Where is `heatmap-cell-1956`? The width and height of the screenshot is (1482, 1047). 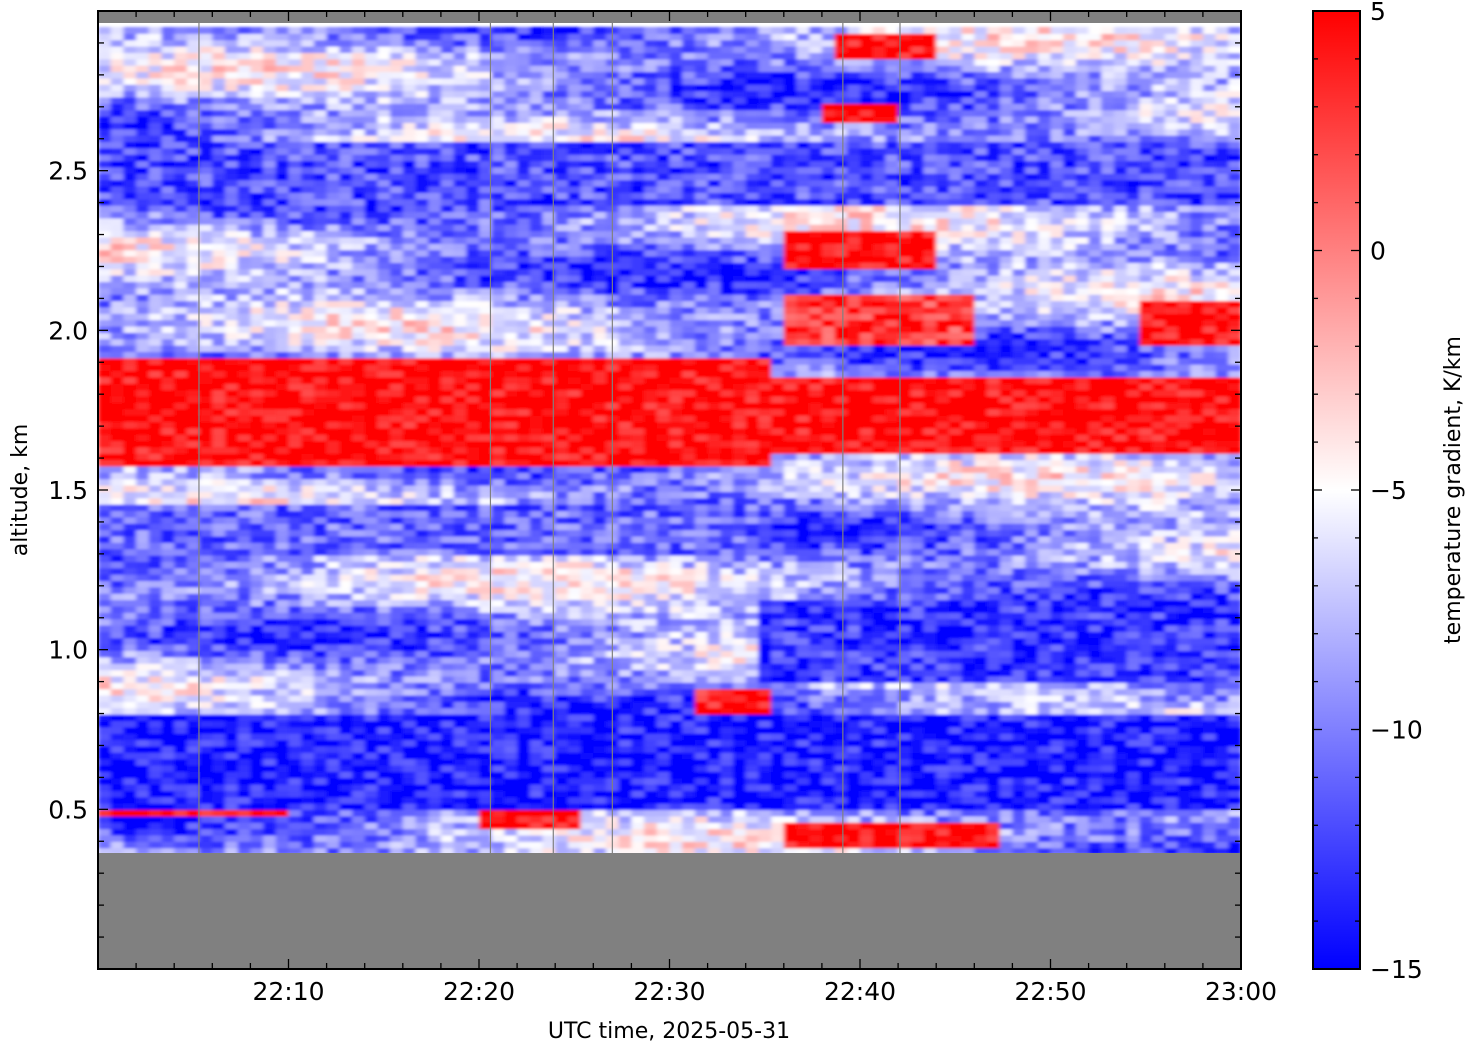 heatmap-cell-1956 is located at coordinates (295, 813).